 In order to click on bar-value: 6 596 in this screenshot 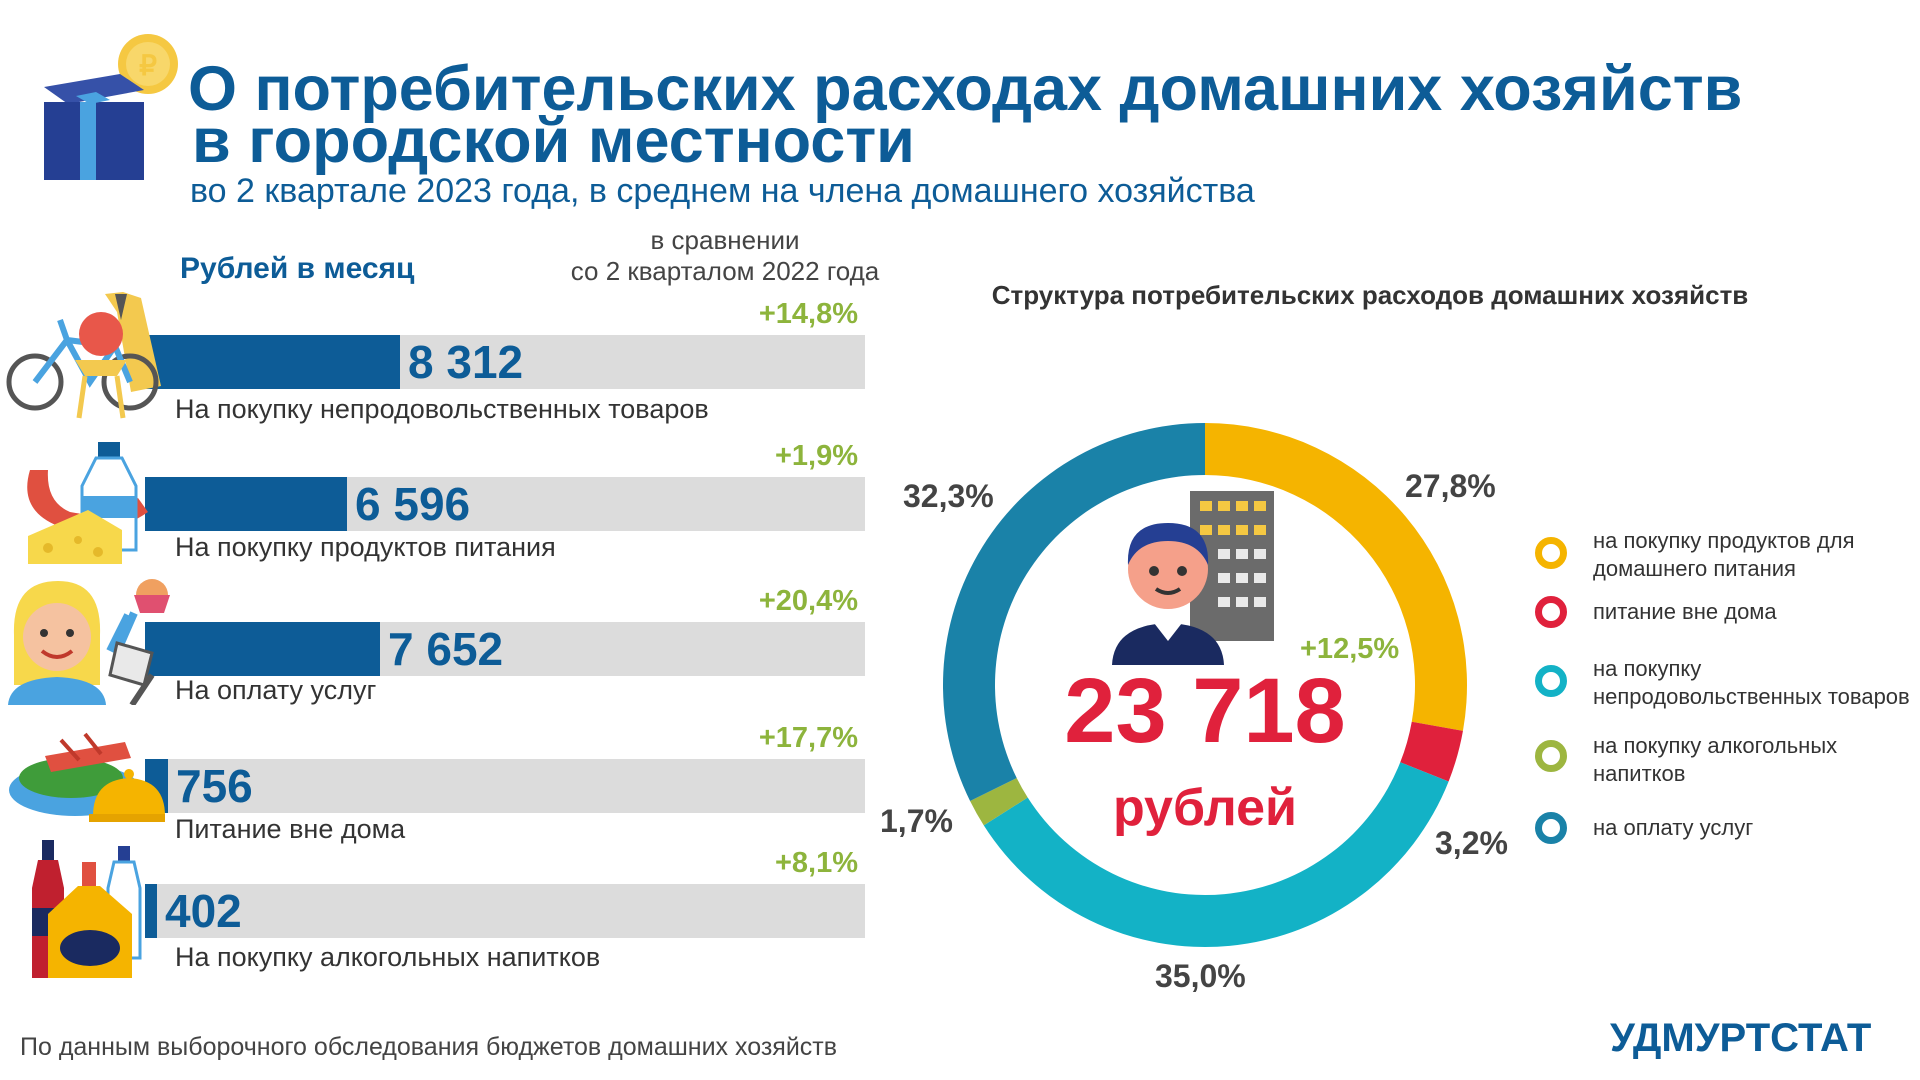, I will do `click(413, 504)`.